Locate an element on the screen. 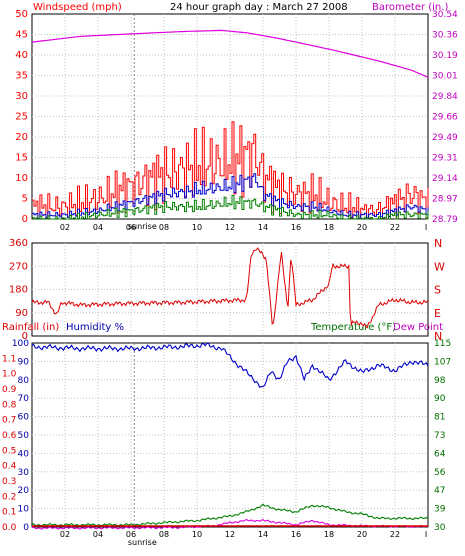  barometer-axis-label: 28.79 is located at coordinates (445, 220).